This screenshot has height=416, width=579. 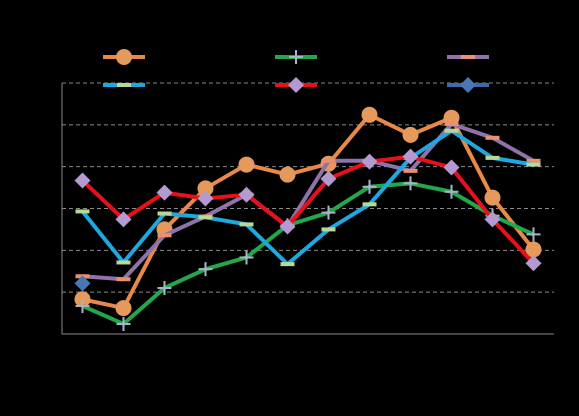 I want to click on y-tick-label: 2, so click(x=50, y=250).